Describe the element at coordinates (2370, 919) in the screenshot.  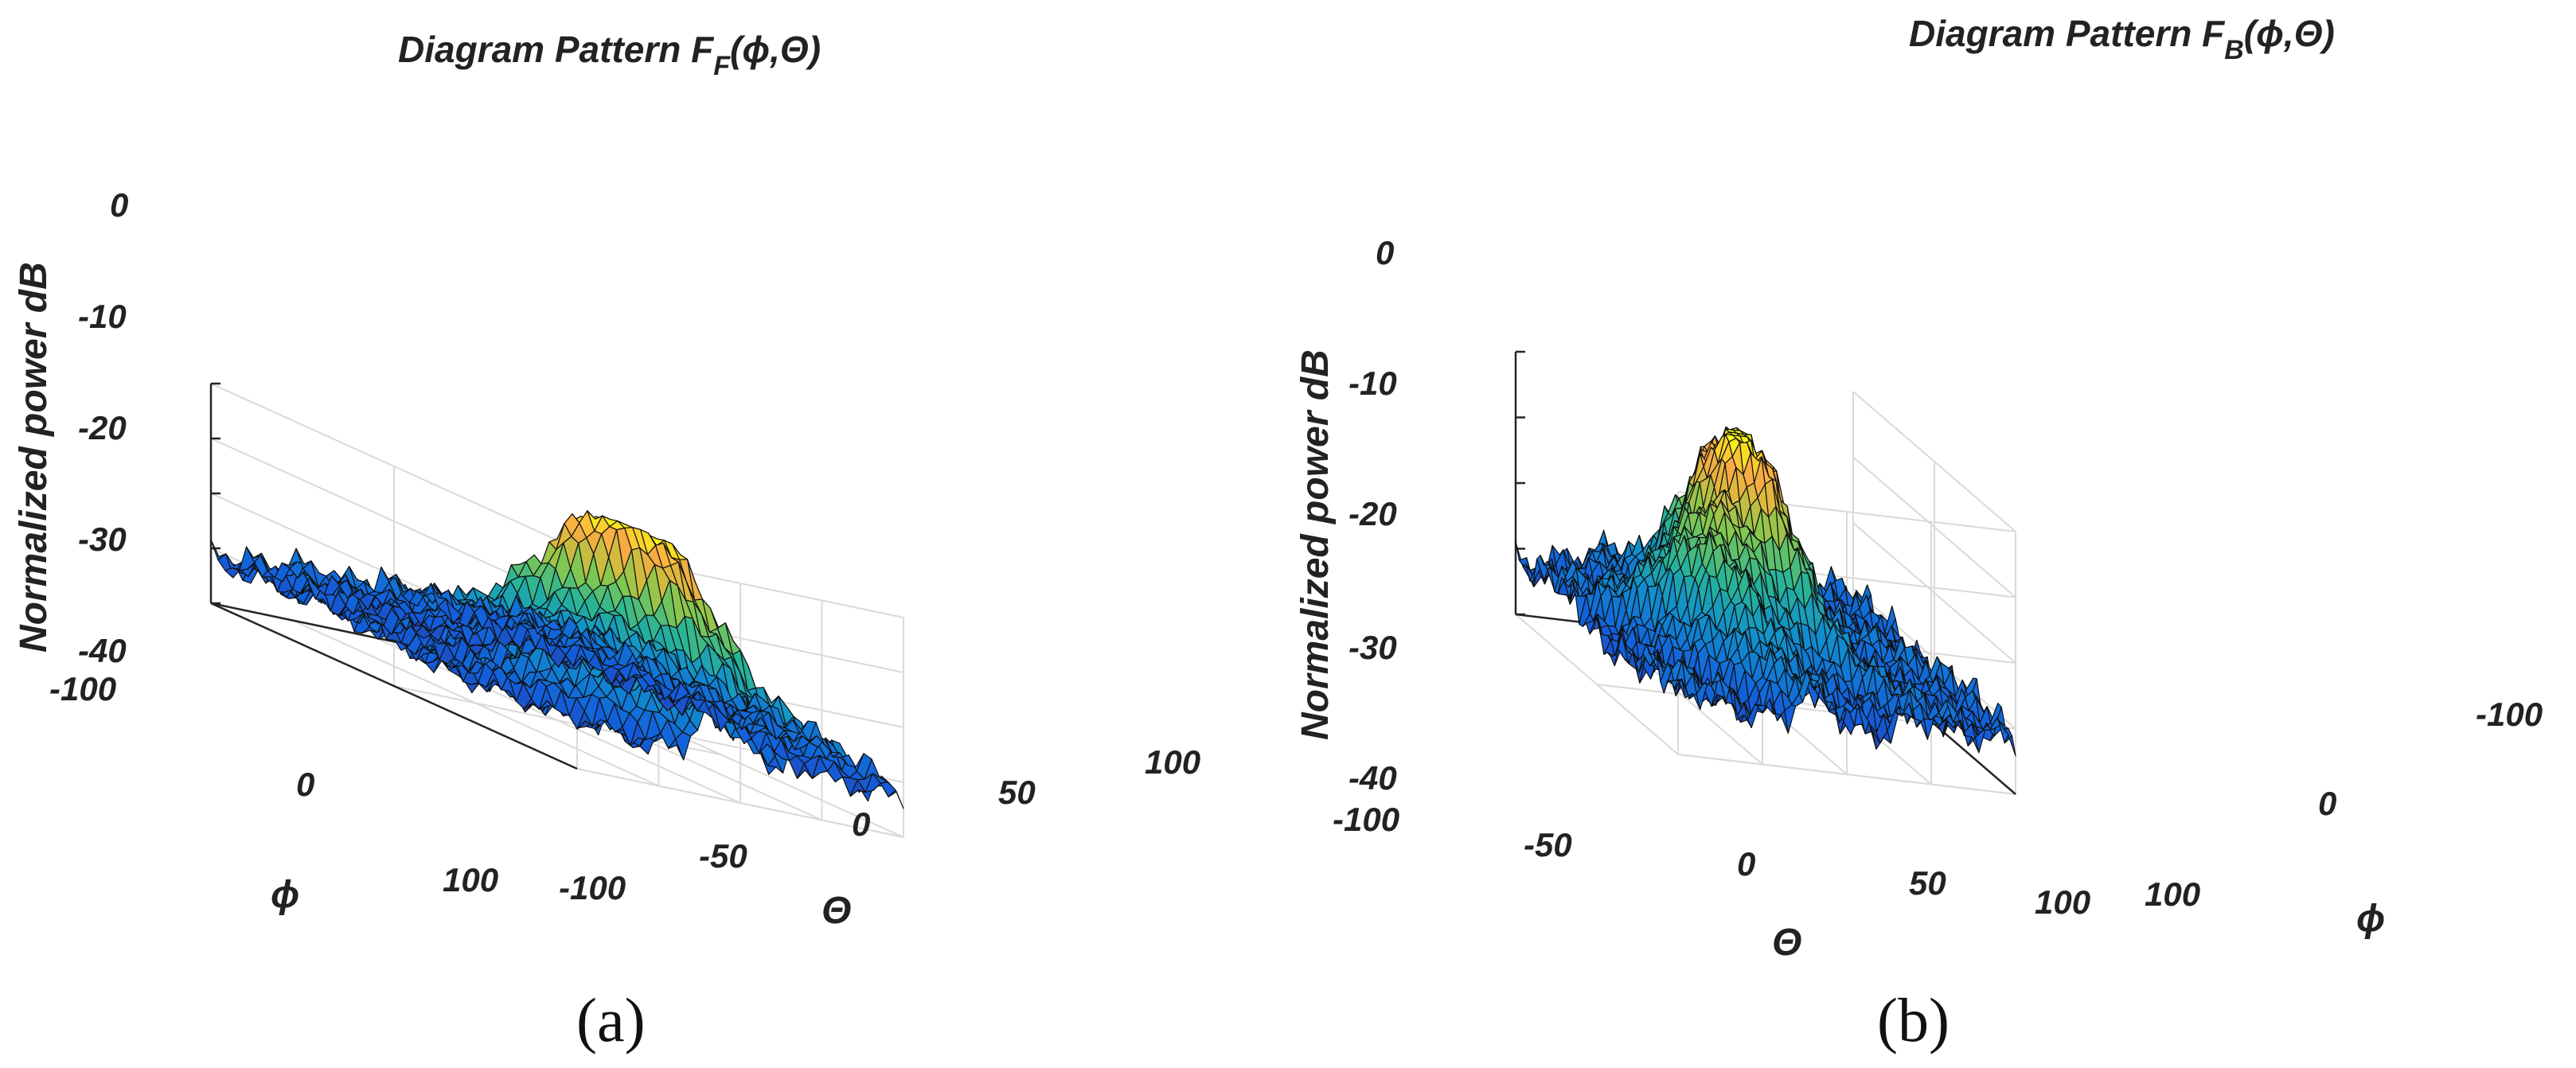
I see `panel-b-y-axis-label: ϕ` at that location.